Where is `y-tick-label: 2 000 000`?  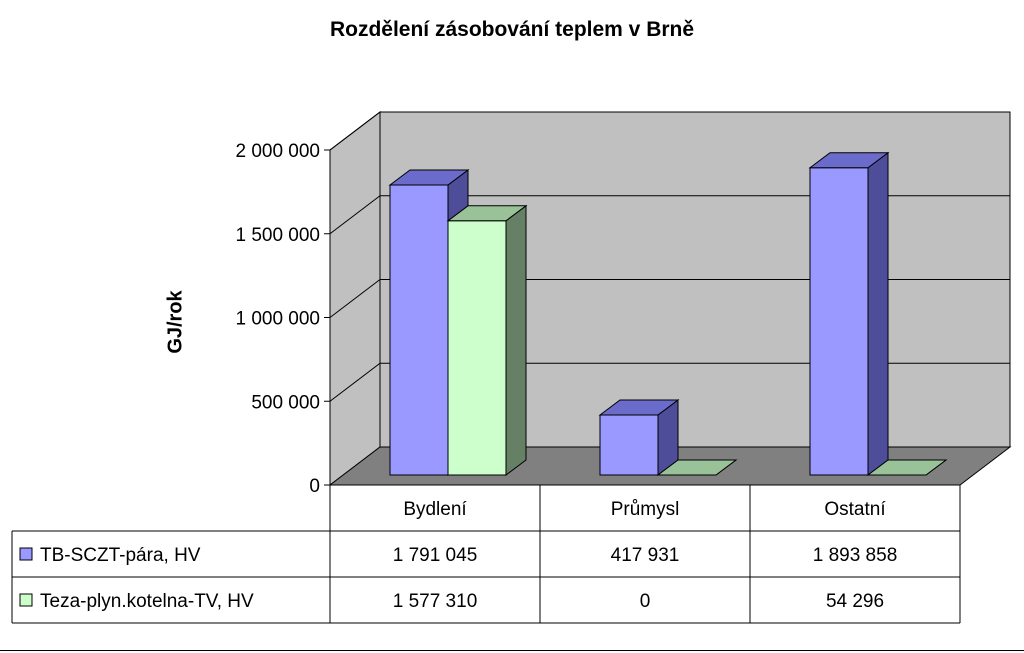
y-tick-label: 2 000 000 is located at coordinates (277, 151).